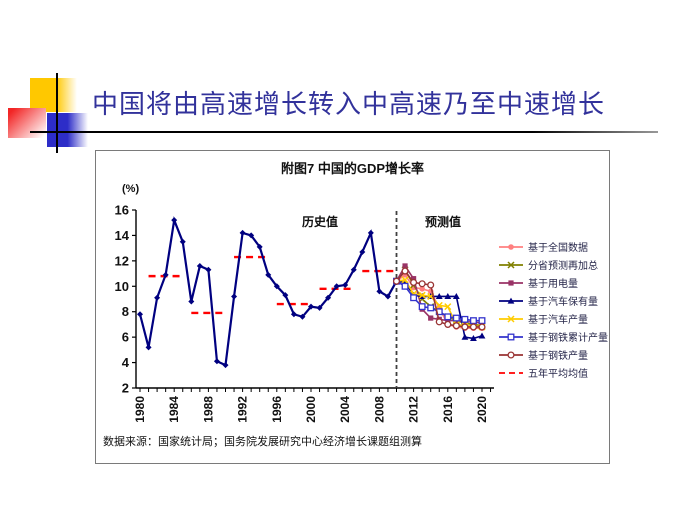 This screenshot has height=510, width=680. I want to click on legend-item-7: 五年平均均值, so click(553, 373).